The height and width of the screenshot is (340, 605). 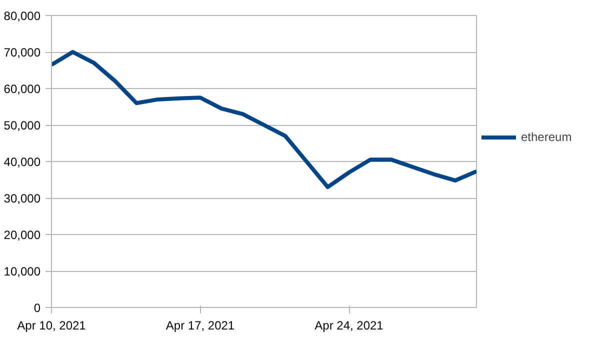 What do you see at coordinates (546, 137) in the screenshot?
I see `legend-label: ethereum` at bounding box center [546, 137].